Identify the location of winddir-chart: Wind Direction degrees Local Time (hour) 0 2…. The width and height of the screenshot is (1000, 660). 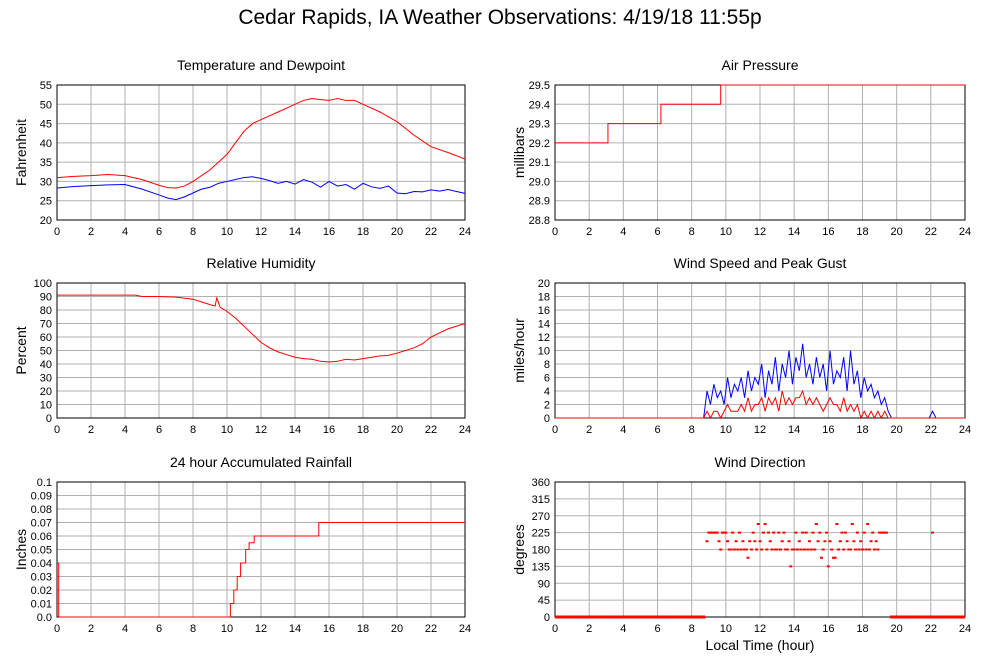
(741, 553).